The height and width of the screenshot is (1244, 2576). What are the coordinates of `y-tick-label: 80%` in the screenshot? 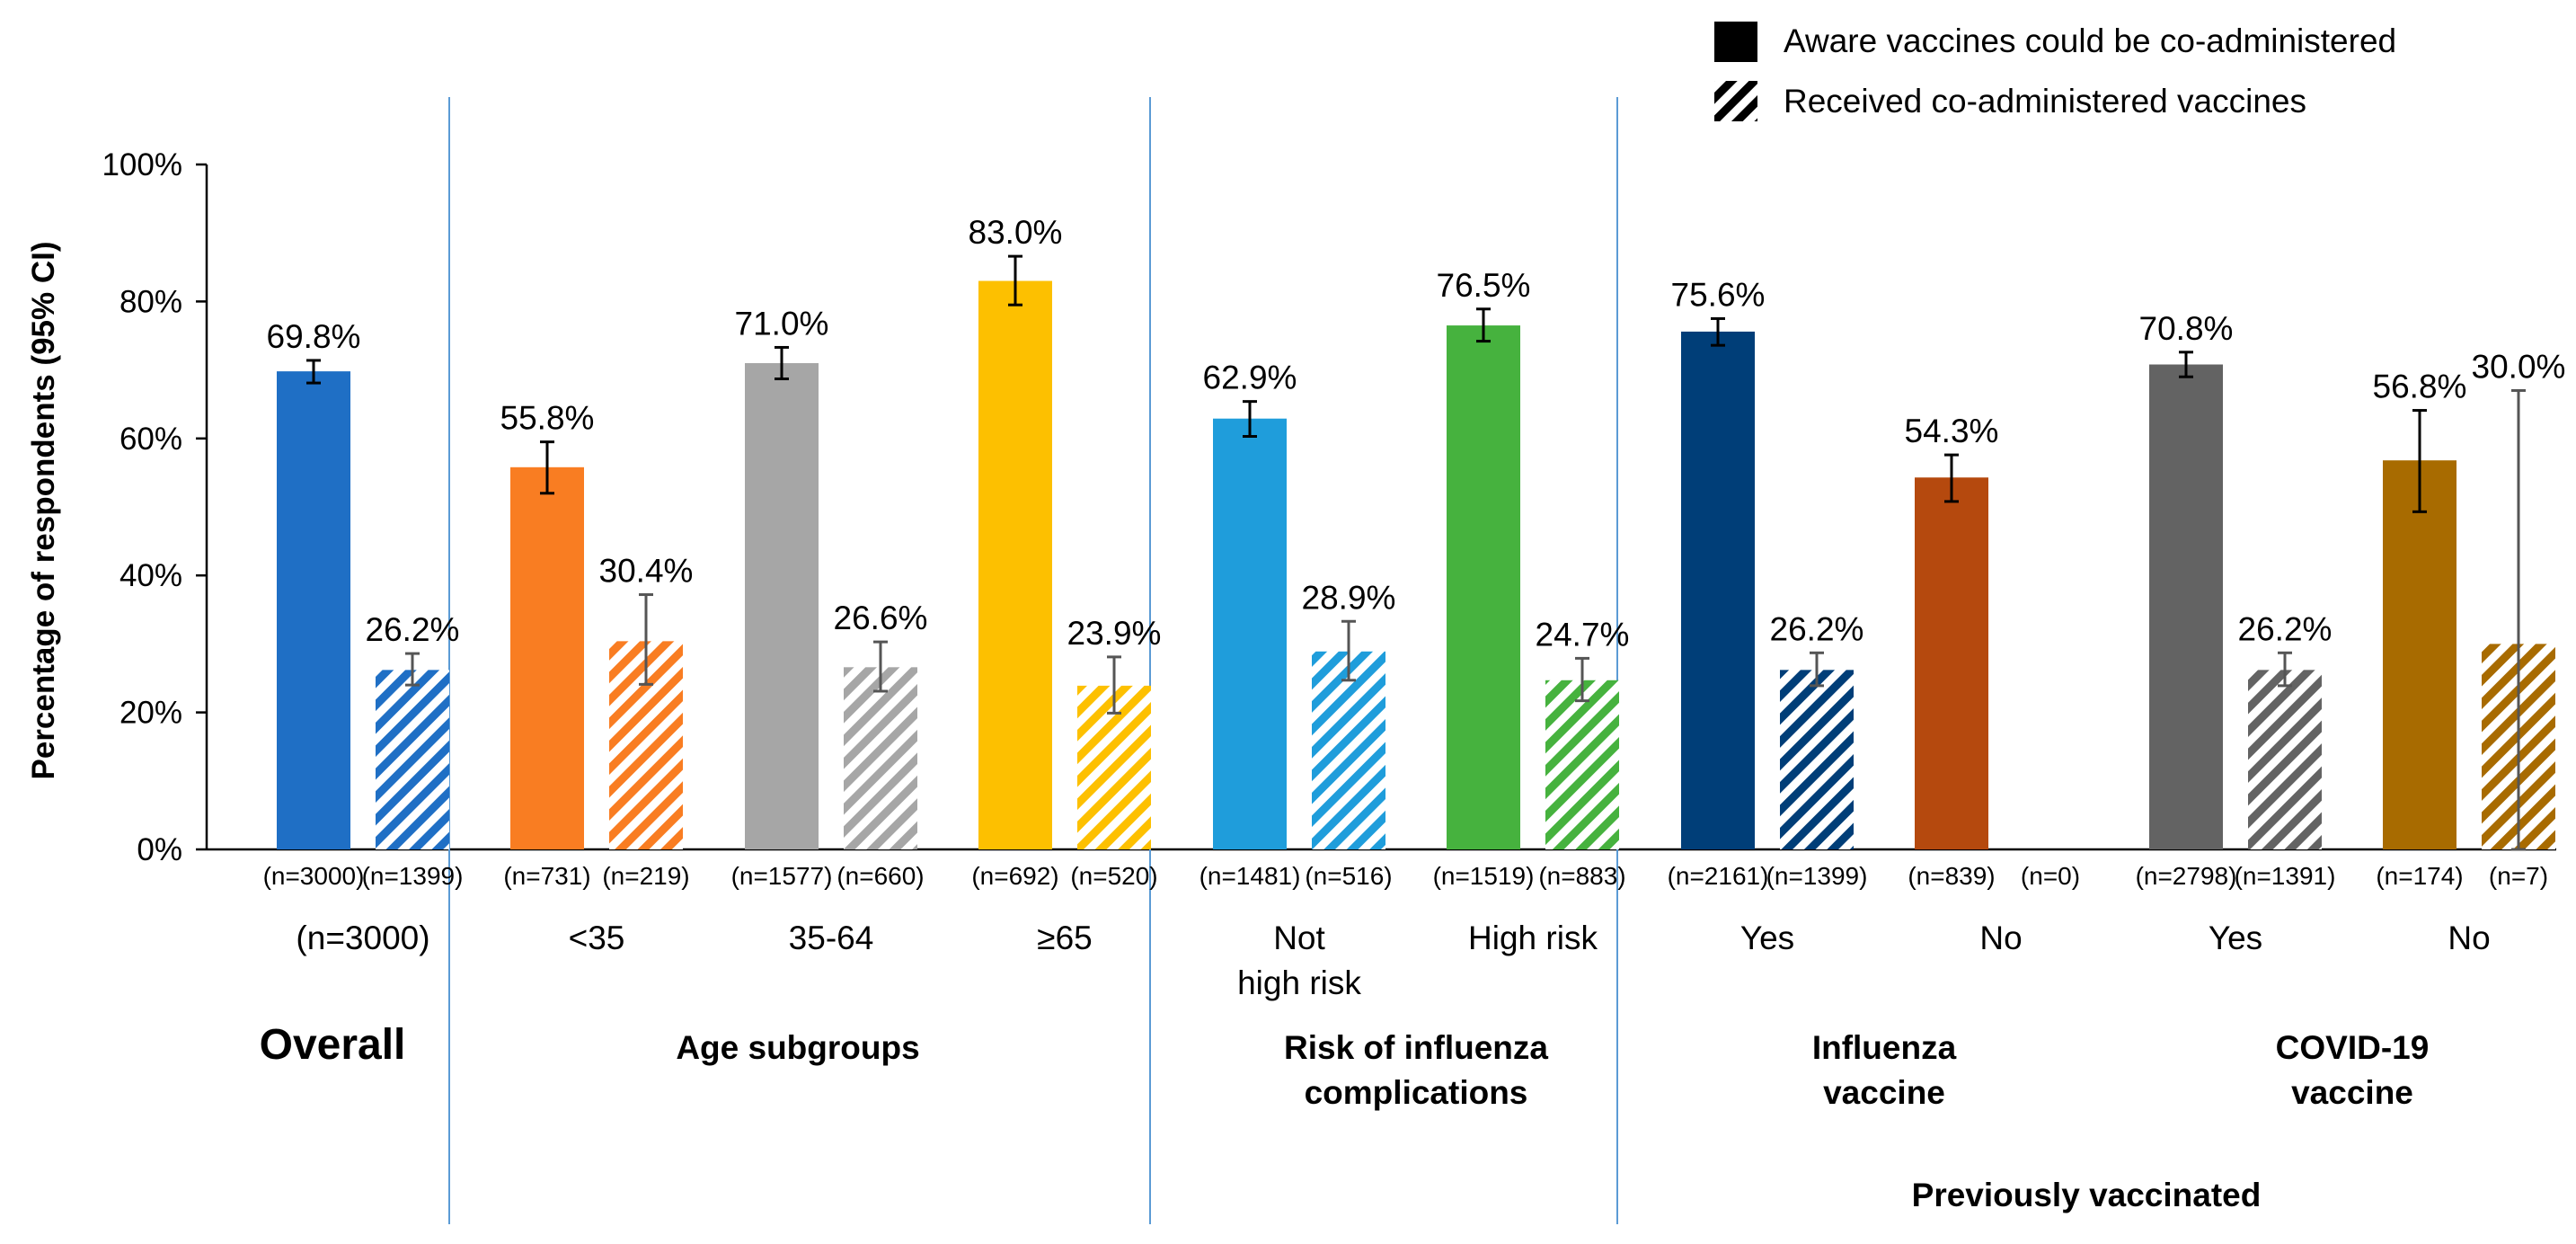 It's located at (151, 301).